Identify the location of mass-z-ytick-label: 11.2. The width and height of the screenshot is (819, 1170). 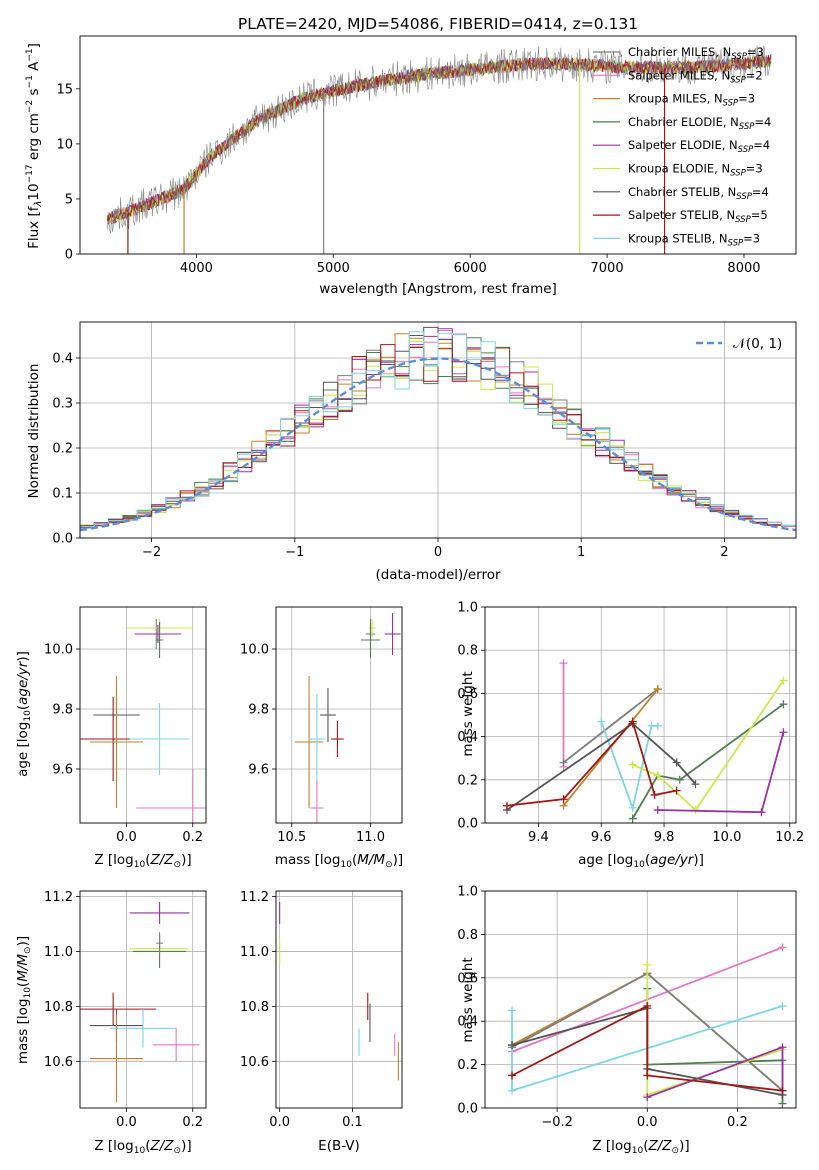
(58, 897).